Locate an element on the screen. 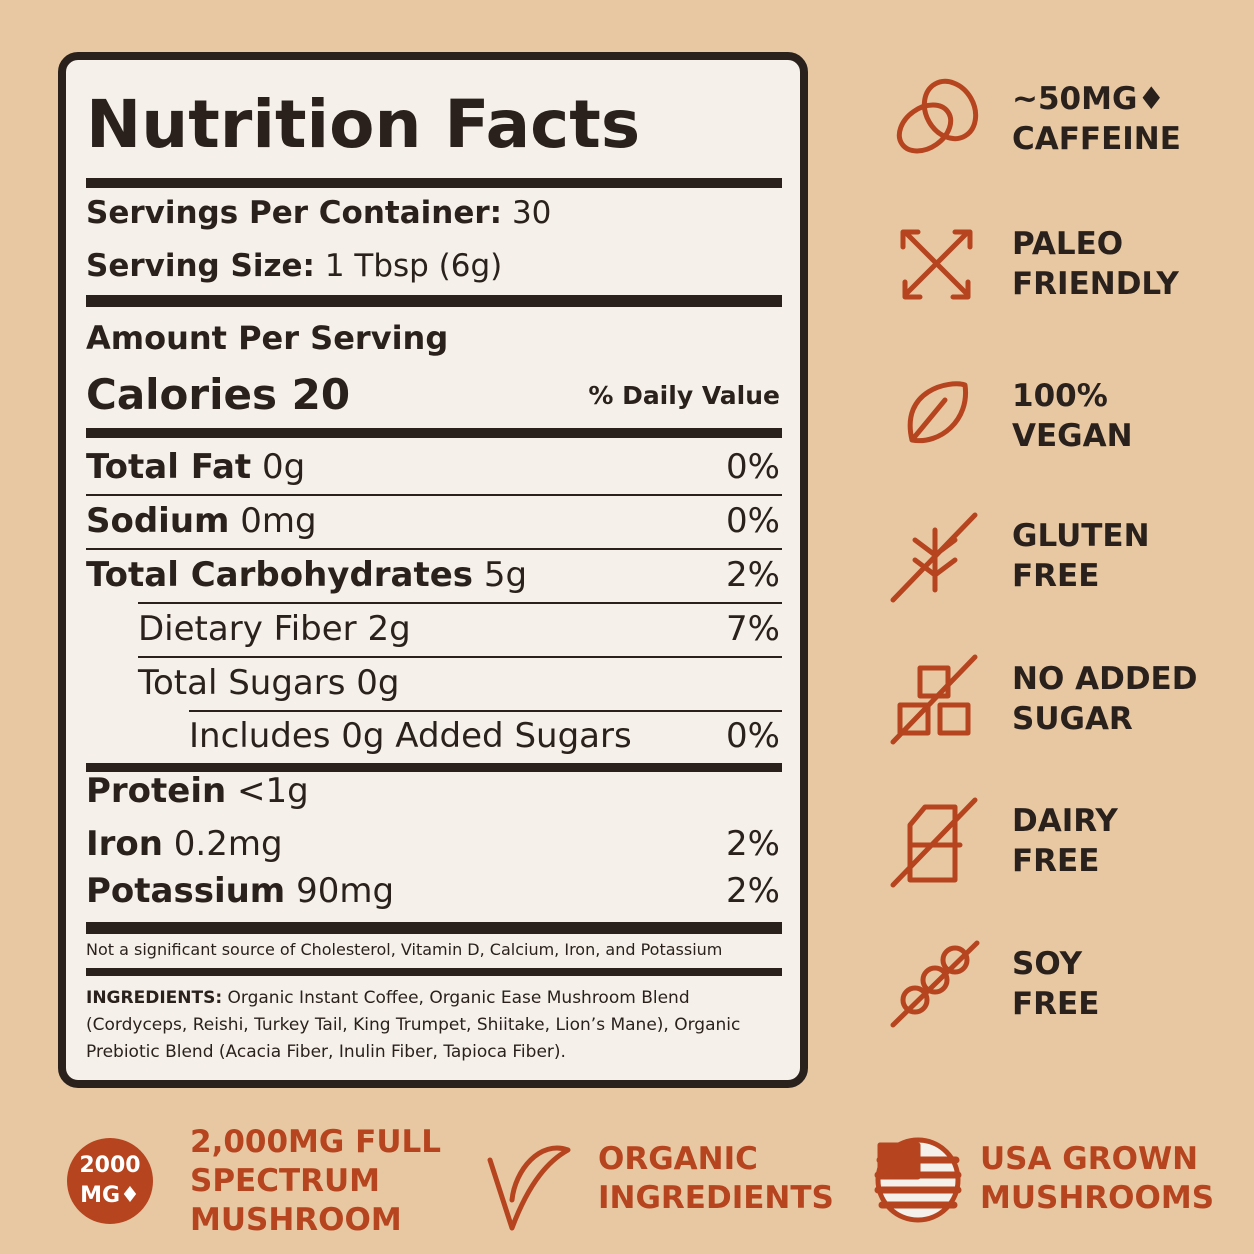 This screenshot has height=1254, width=1254. paleo-icon is located at coordinates (936, 264).